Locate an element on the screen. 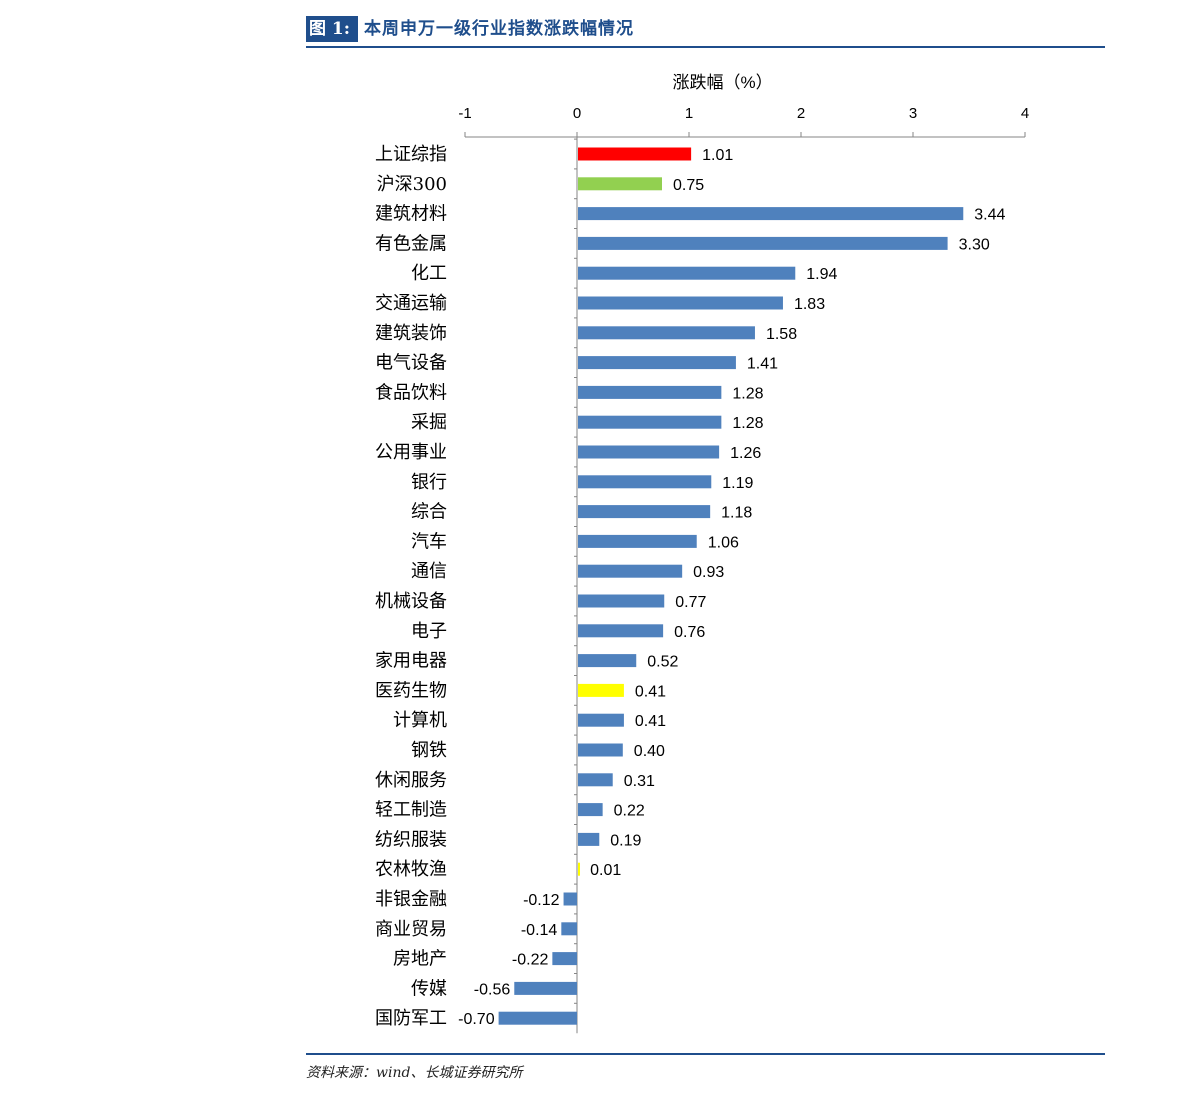  data-label: 1.06 is located at coordinates (723, 542).